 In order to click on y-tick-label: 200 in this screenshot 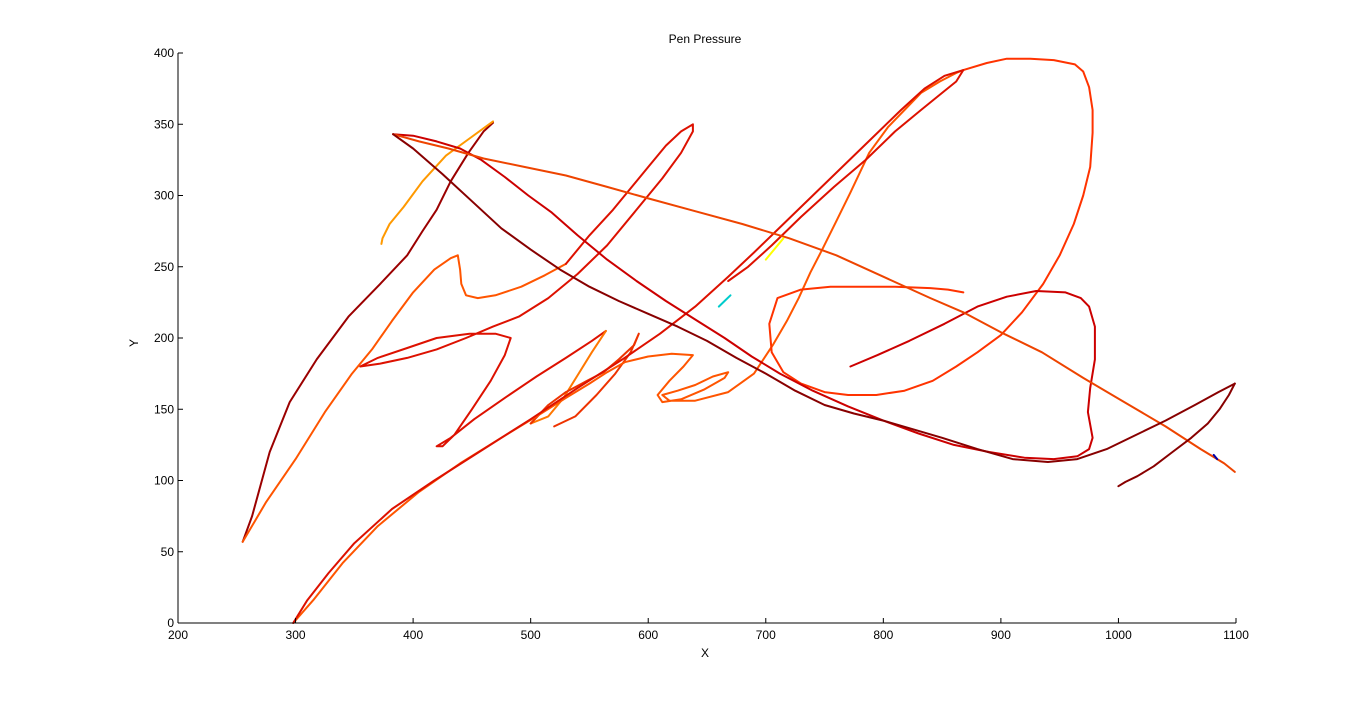, I will do `click(164, 338)`.